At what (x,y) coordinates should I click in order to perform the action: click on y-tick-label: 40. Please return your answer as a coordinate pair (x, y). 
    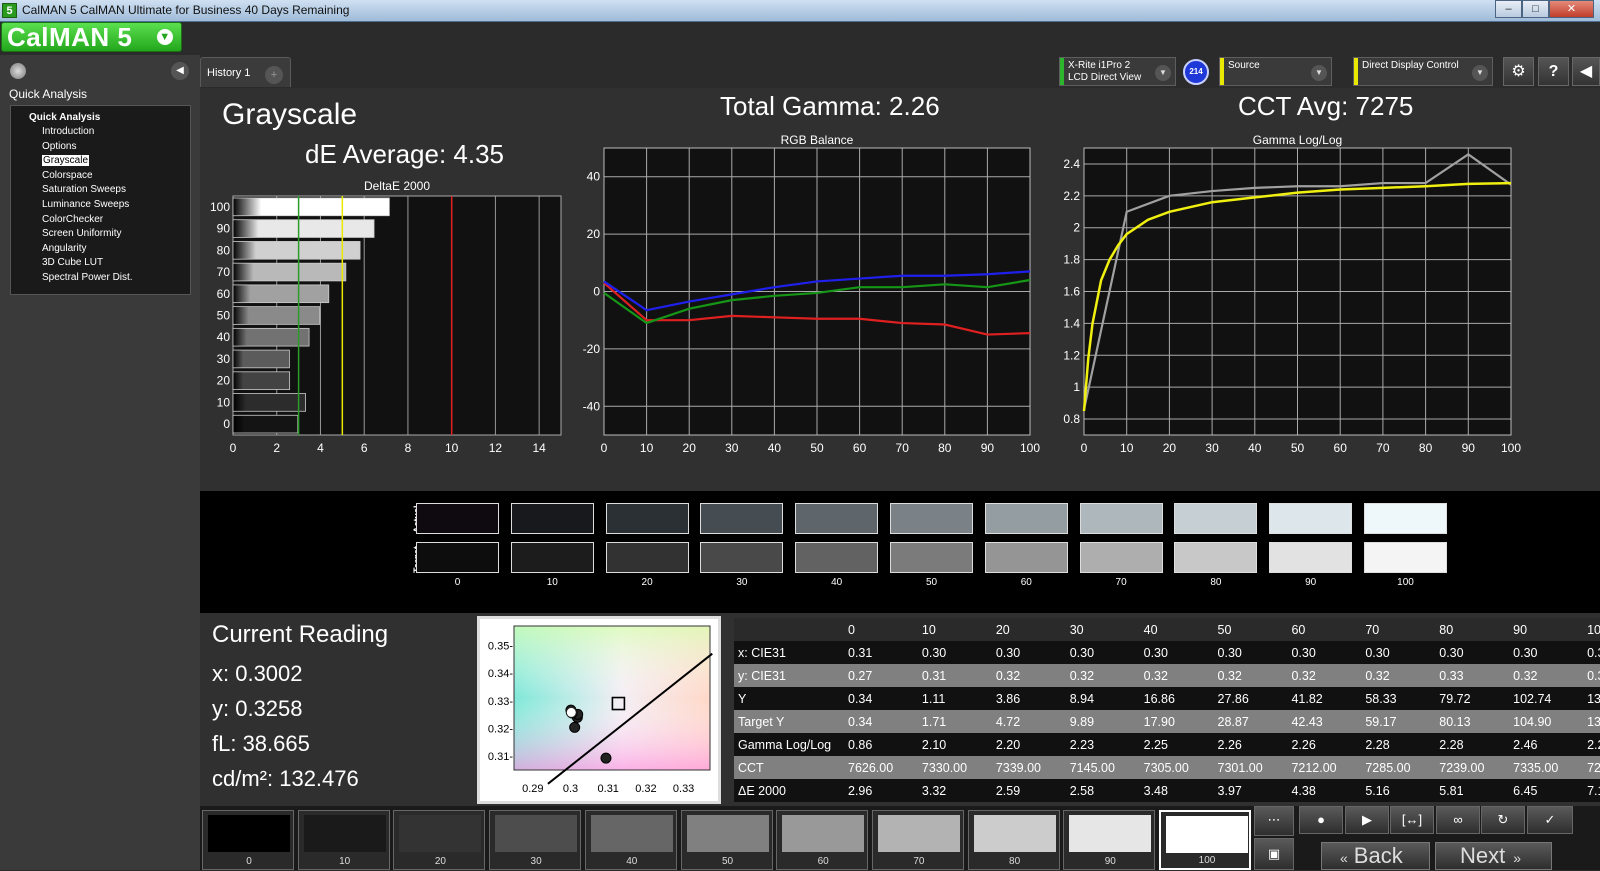
    Looking at the image, I should click on (594, 177).